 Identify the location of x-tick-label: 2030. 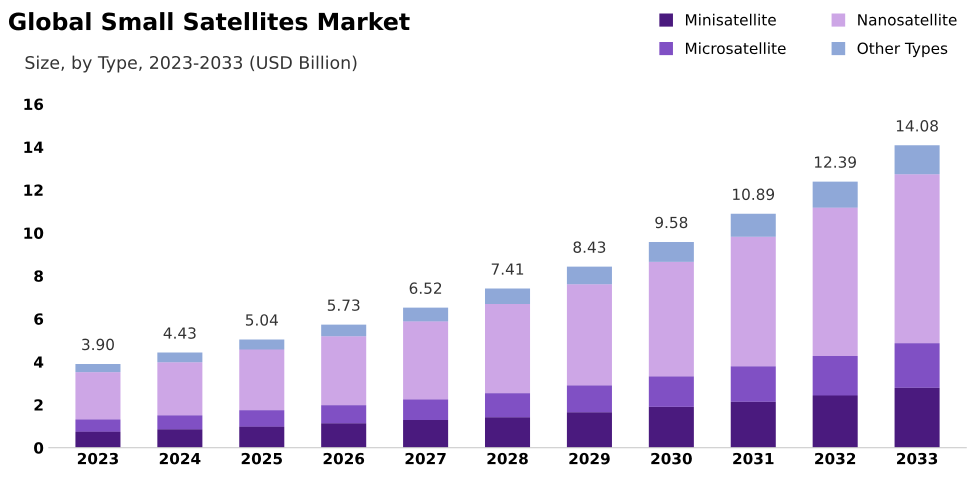
(671, 458).